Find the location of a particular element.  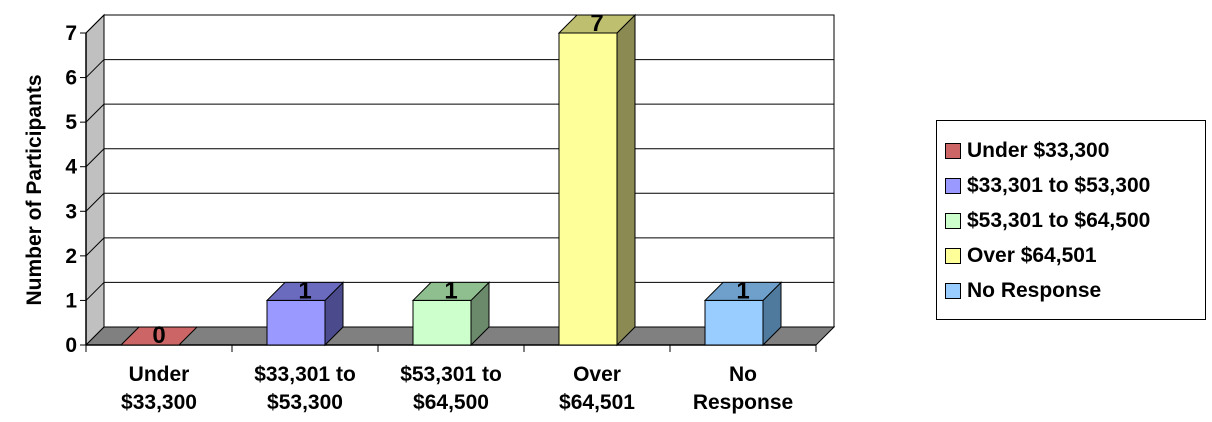

legend-item-under-33300: Under $33,300 is located at coordinates (1075, 150).